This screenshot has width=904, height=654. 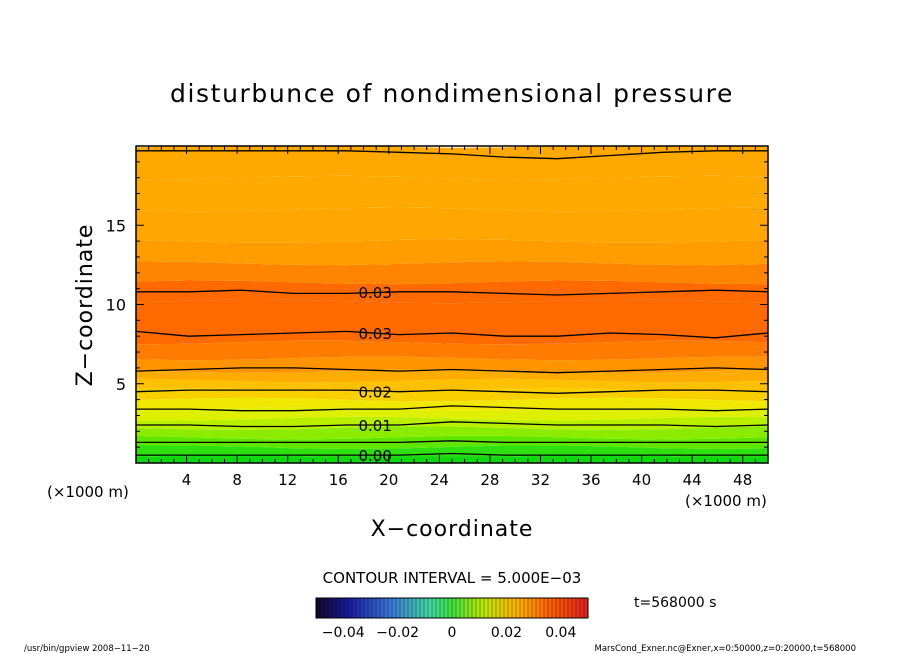 I want to click on y-tick-label: 15, so click(x=116, y=225).